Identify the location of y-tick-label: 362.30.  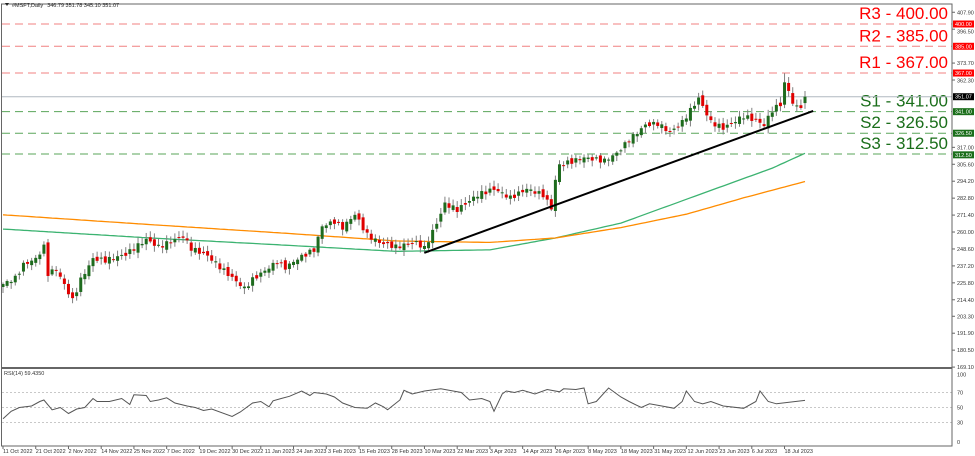
(965, 82).